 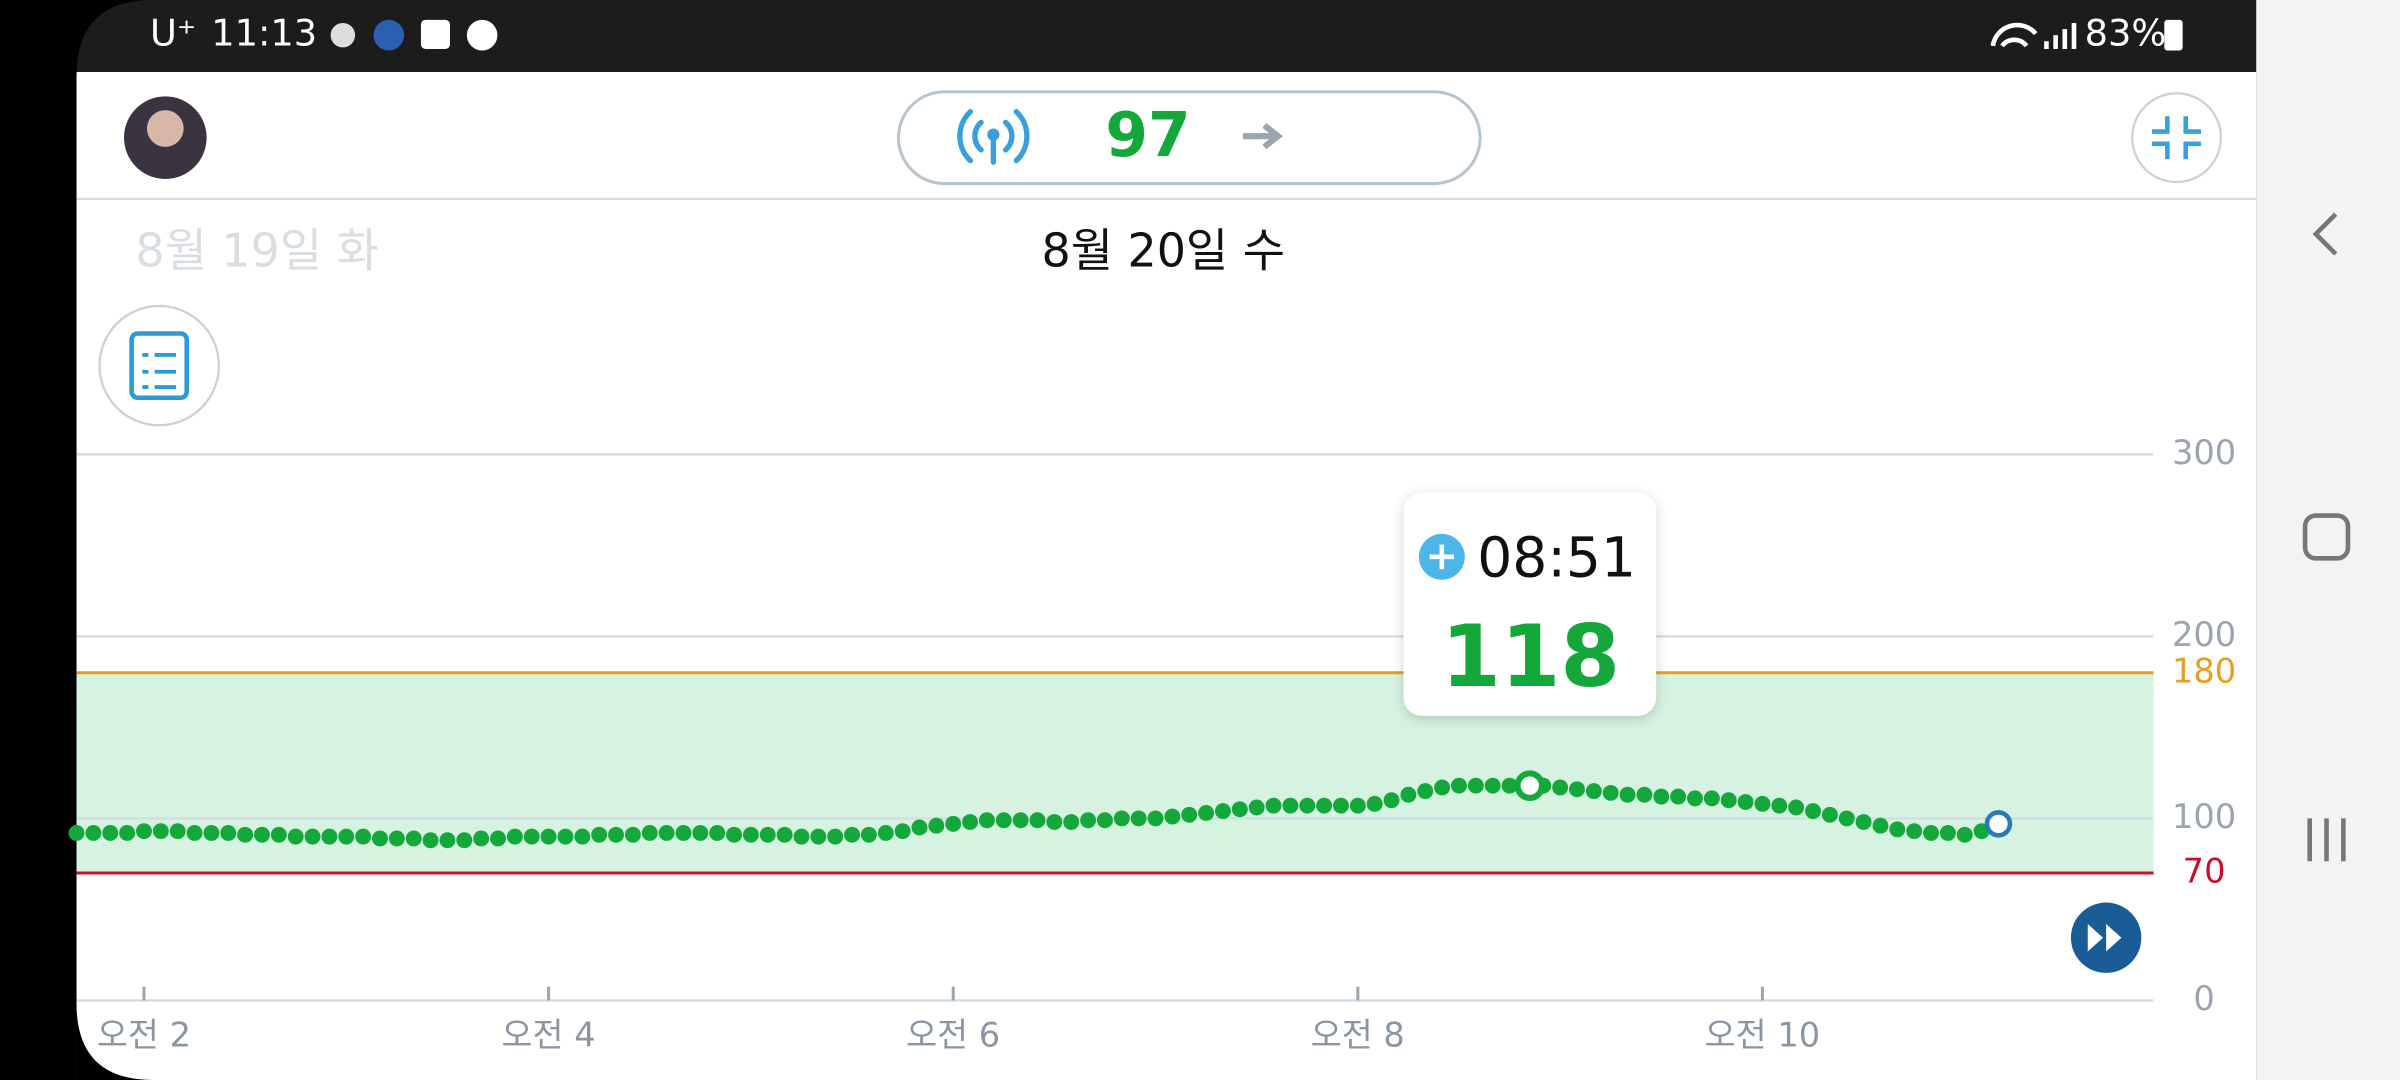 What do you see at coordinates (1762, 1035) in the screenshot?
I see `x-tick-label: 오전 10` at bounding box center [1762, 1035].